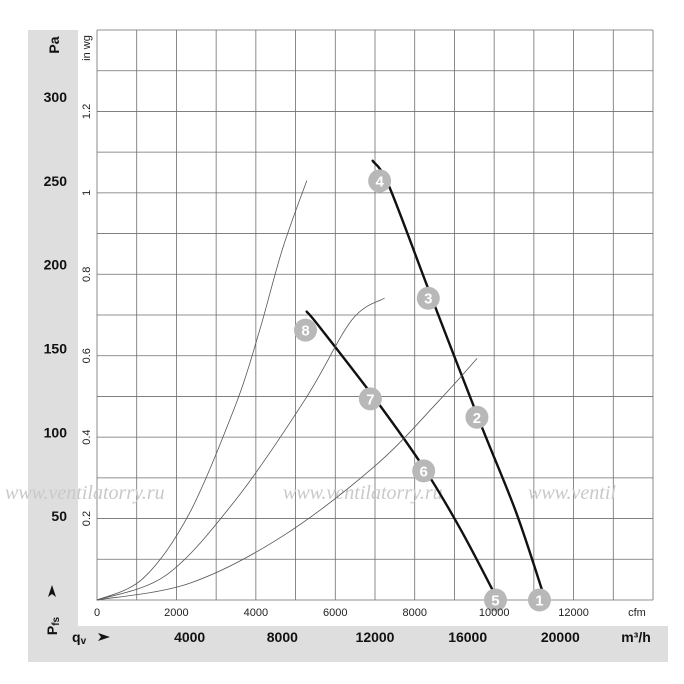 This screenshot has width=684, height=684. What do you see at coordinates (375, 637) in the screenshot?
I see `m3h-tick-label: 12000` at bounding box center [375, 637].